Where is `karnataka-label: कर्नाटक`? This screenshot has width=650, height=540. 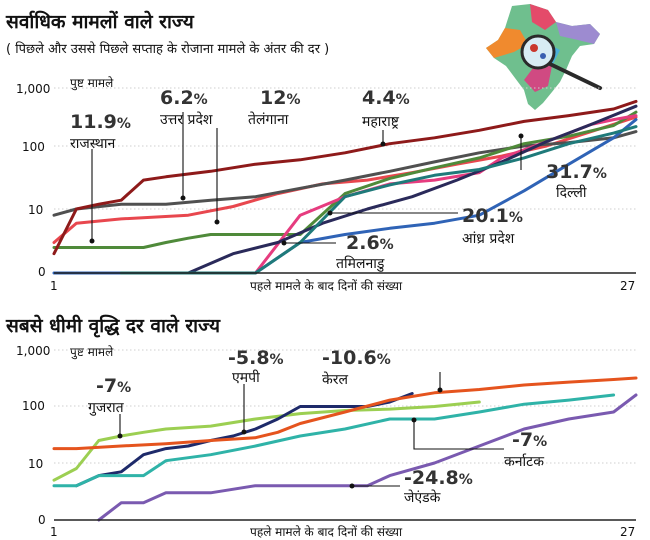 karnataka-label: कर्नाटक is located at coordinates (524, 461).